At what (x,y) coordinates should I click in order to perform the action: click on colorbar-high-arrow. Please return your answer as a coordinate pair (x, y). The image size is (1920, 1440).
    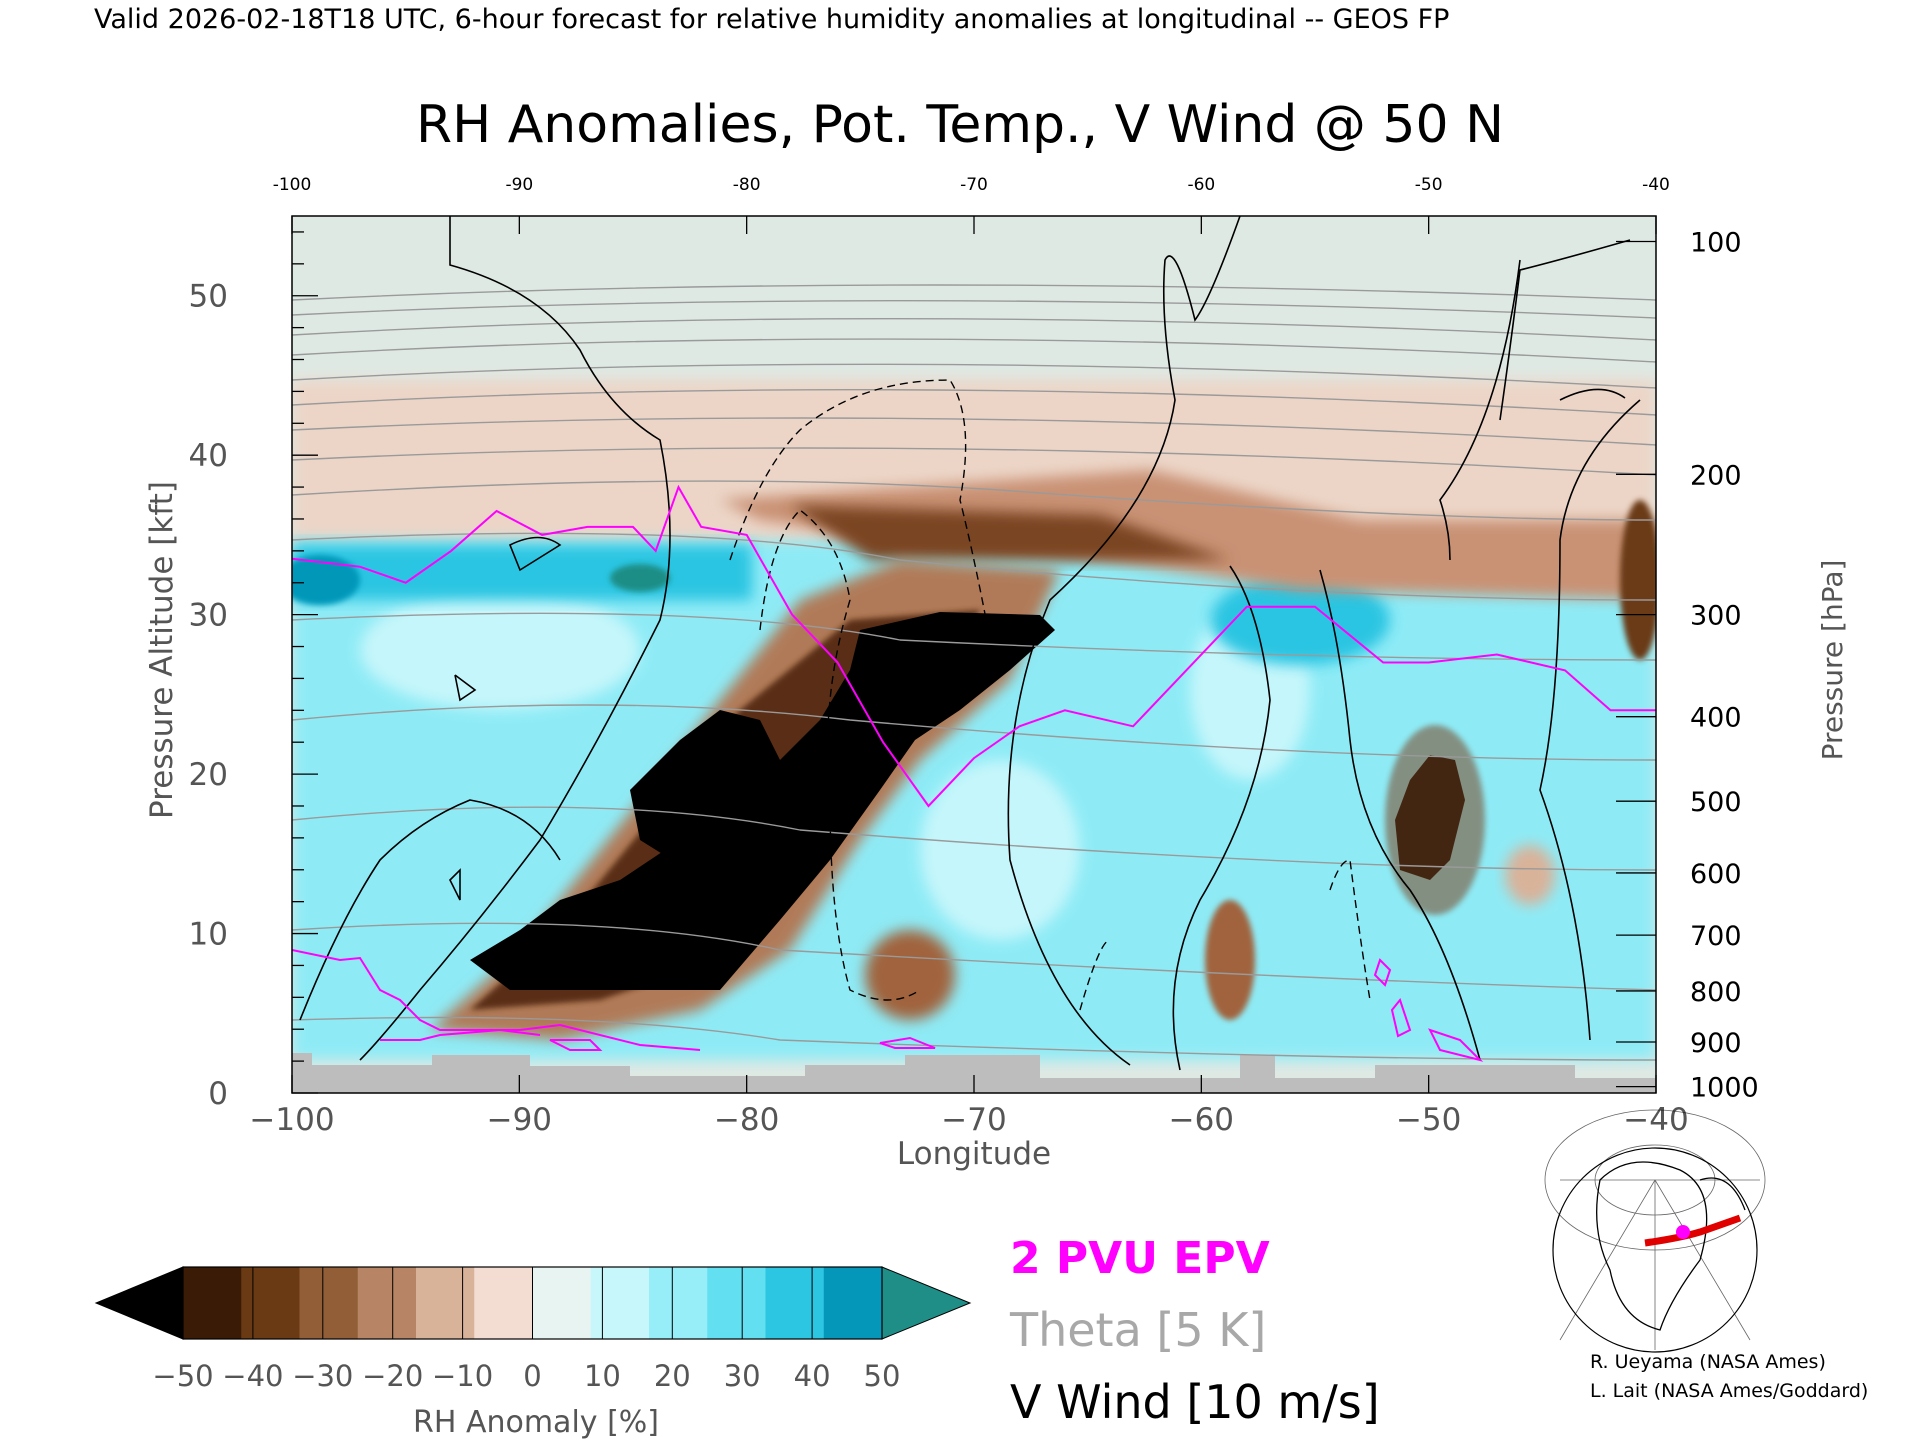
    Looking at the image, I should click on (926, 1303).